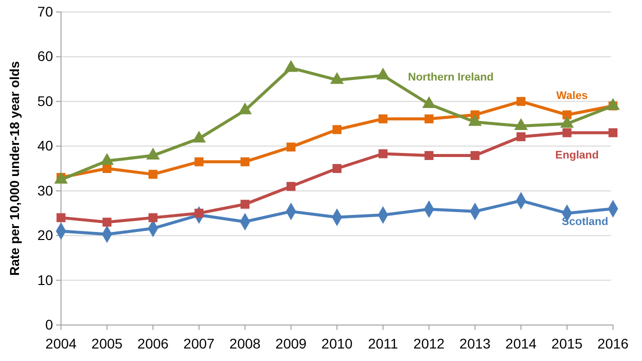 Image resolution: width=642 pixels, height=361 pixels. What do you see at coordinates (567, 343) in the screenshot?
I see `x-tick-label: 2015` at bounding box center [567, 343].